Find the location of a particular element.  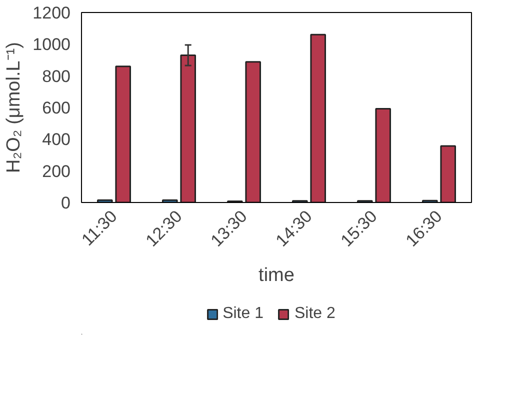

y-axis-title: H₂O₂ (μmol.L⁻¹) is located at coordinates (14, 107).